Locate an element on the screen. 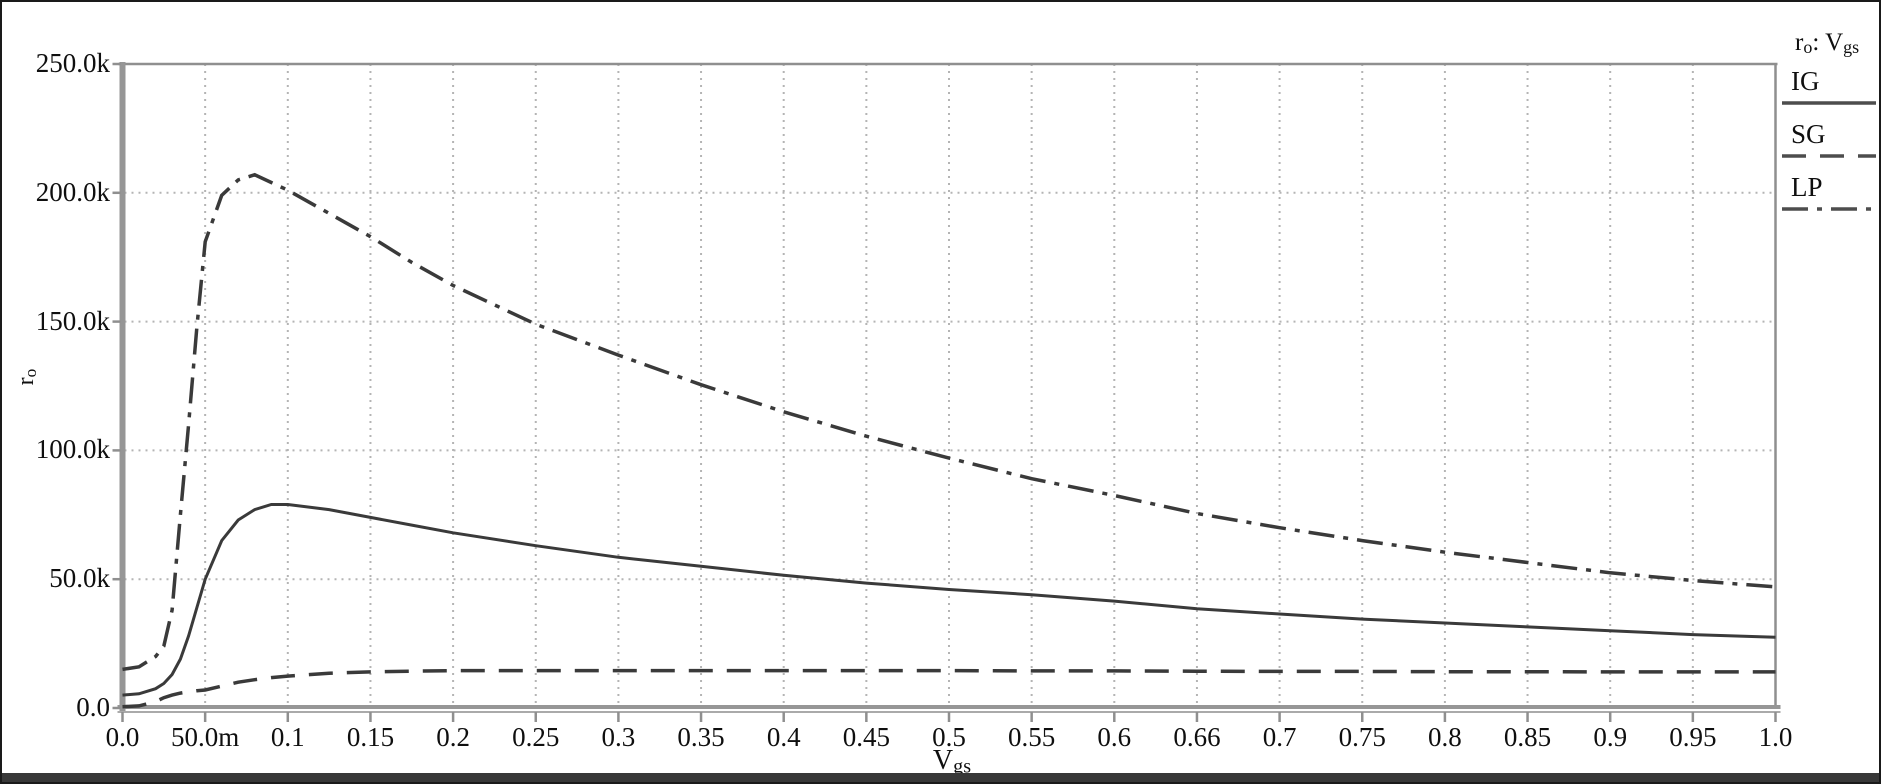 Image resolution: width=1881 pixels, height=784 pixels. legend-title-r: r is located at coordinates (1799, 42).